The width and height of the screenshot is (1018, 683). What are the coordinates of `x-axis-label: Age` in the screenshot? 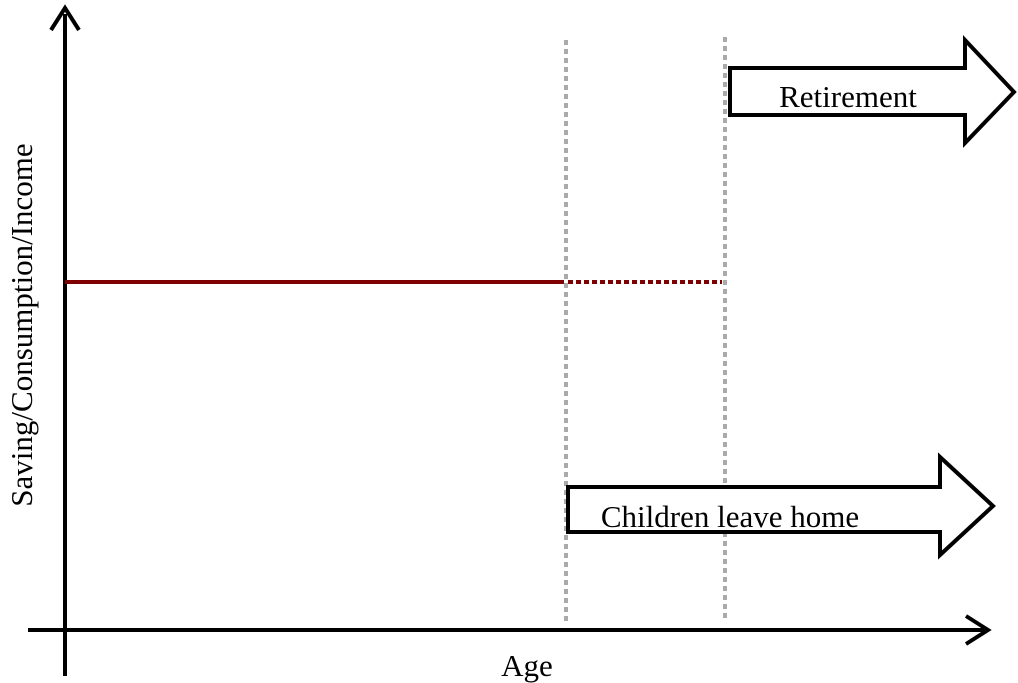 It's located at (527, 665).